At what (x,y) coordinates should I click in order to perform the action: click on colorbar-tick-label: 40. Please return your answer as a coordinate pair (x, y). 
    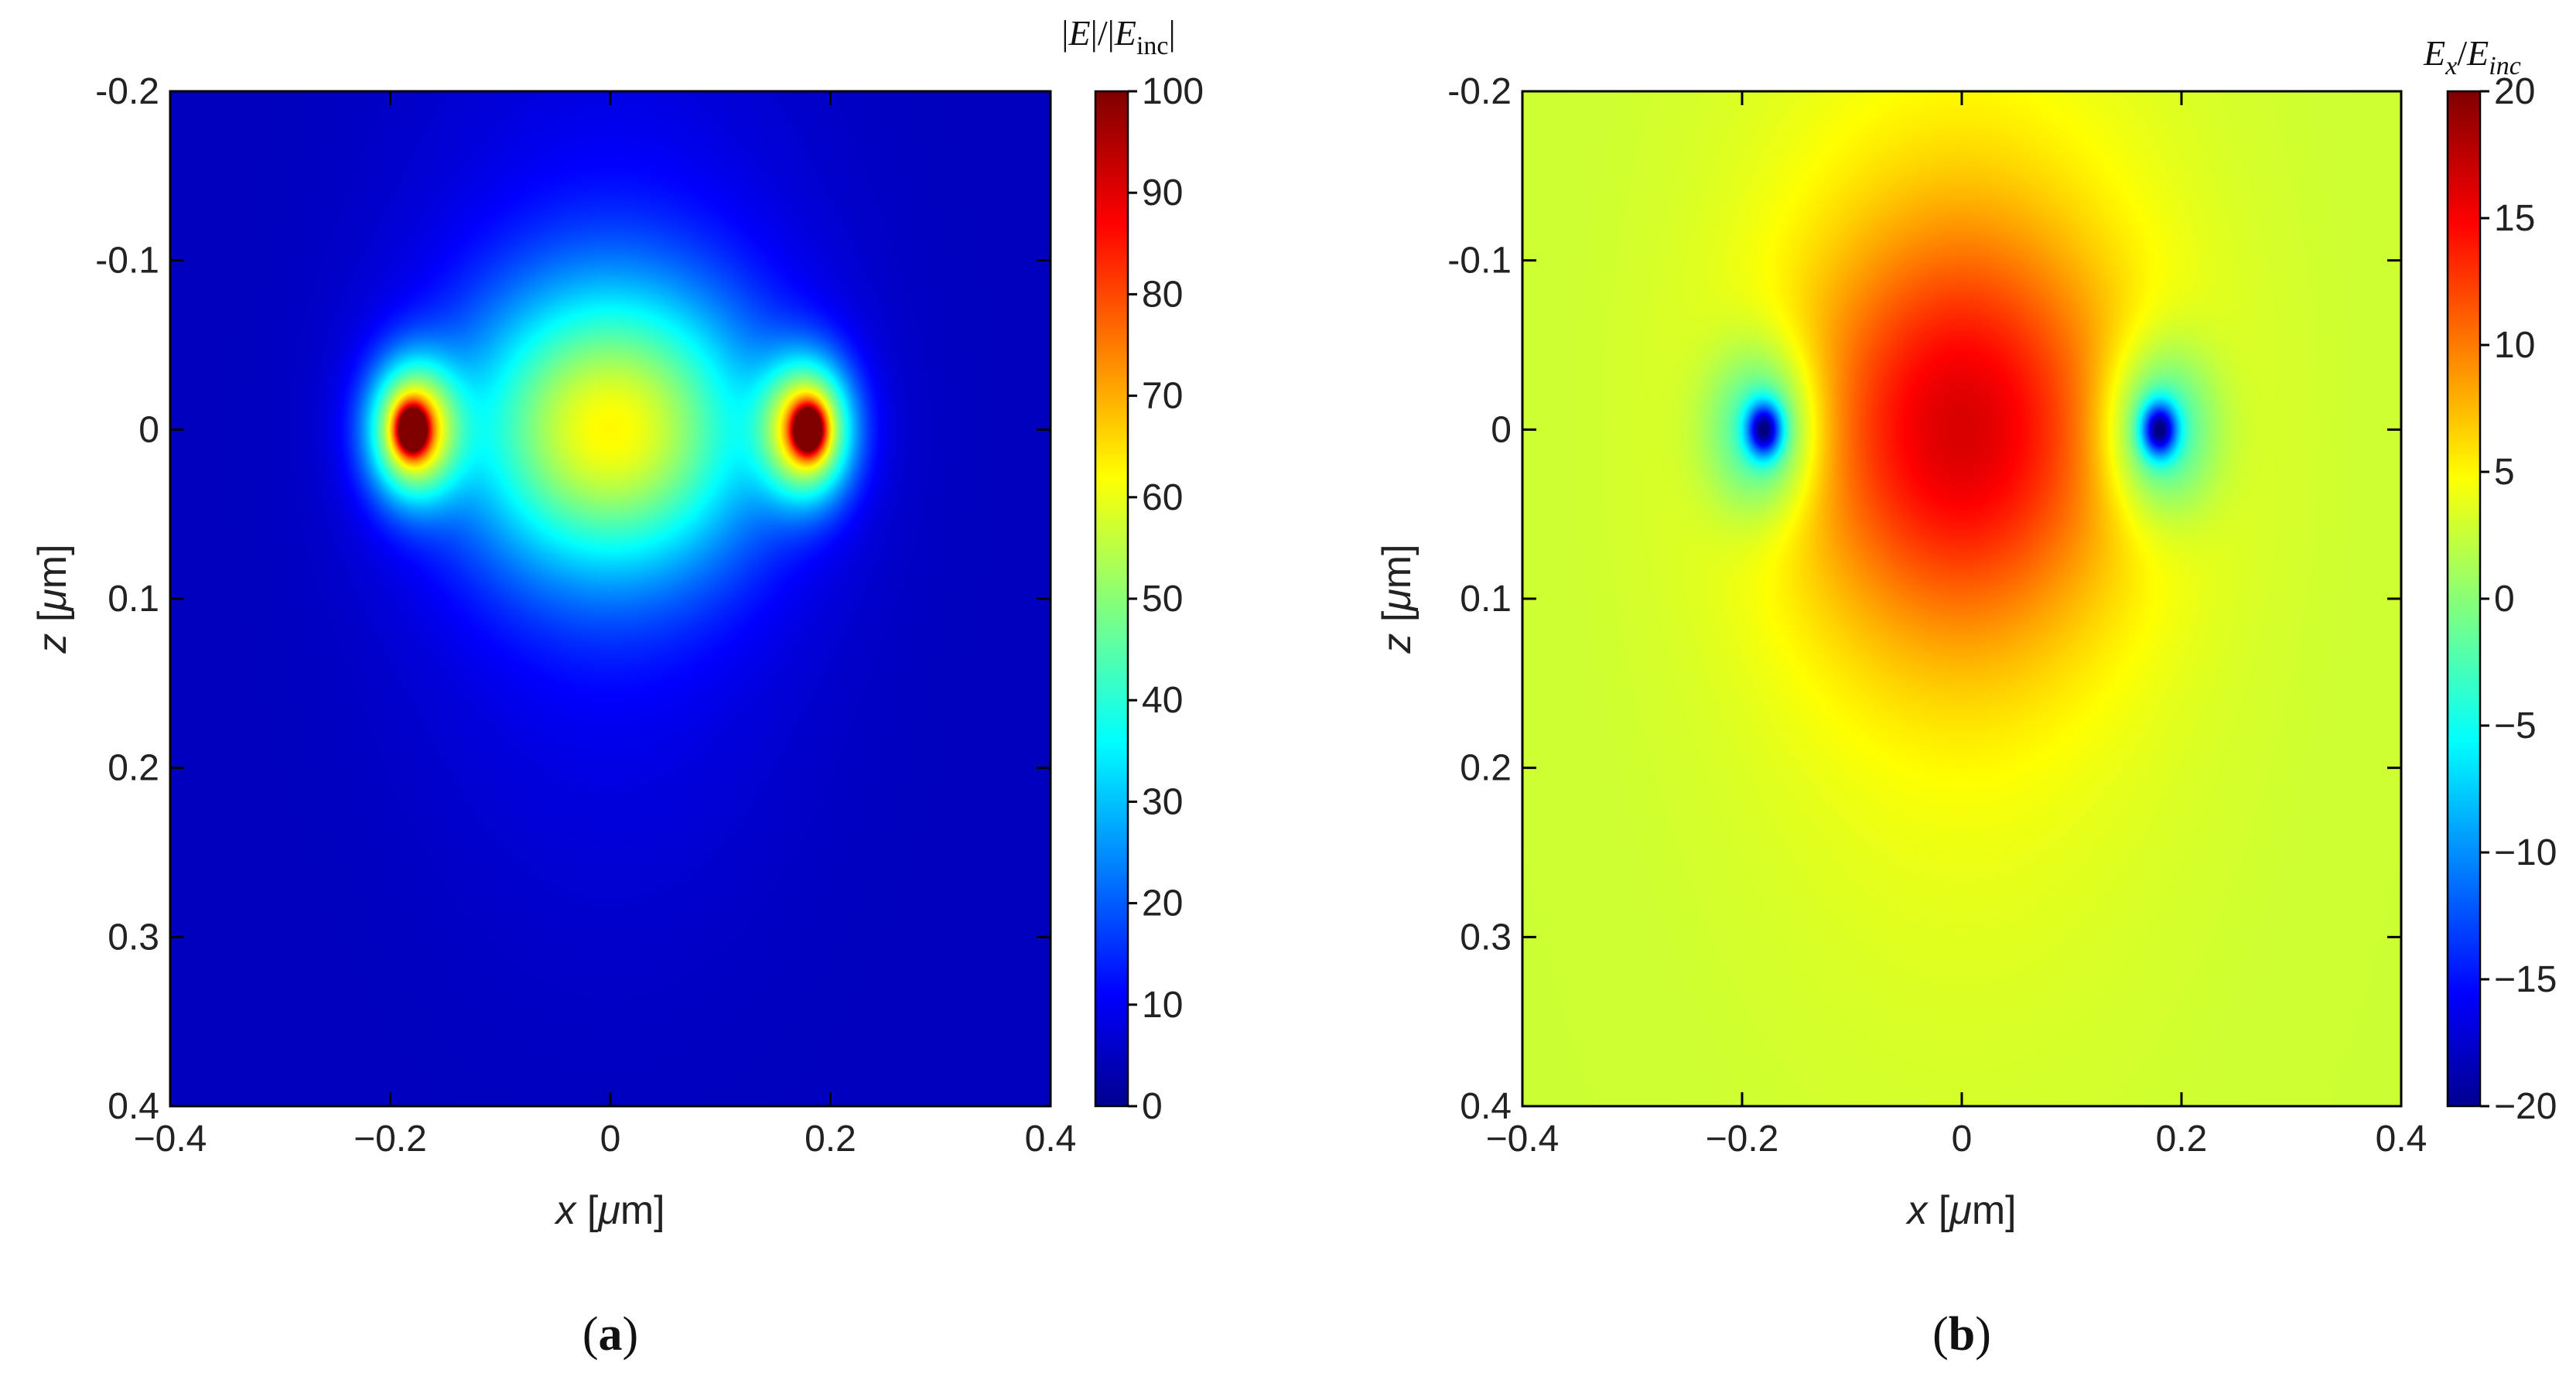
    Looking at the image, I should click on (1162, 700).